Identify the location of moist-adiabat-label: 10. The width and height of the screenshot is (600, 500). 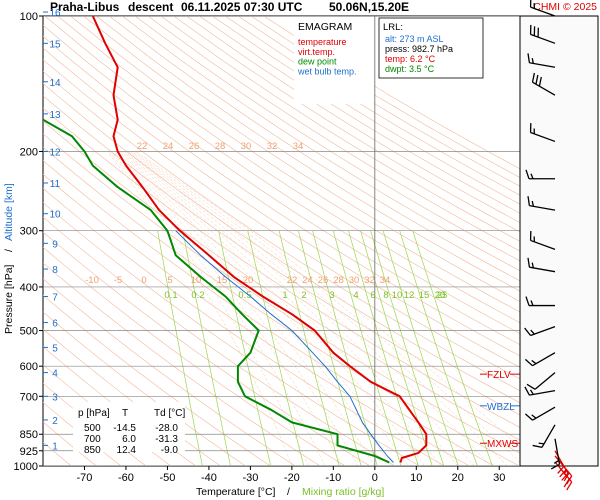
(196, 280).